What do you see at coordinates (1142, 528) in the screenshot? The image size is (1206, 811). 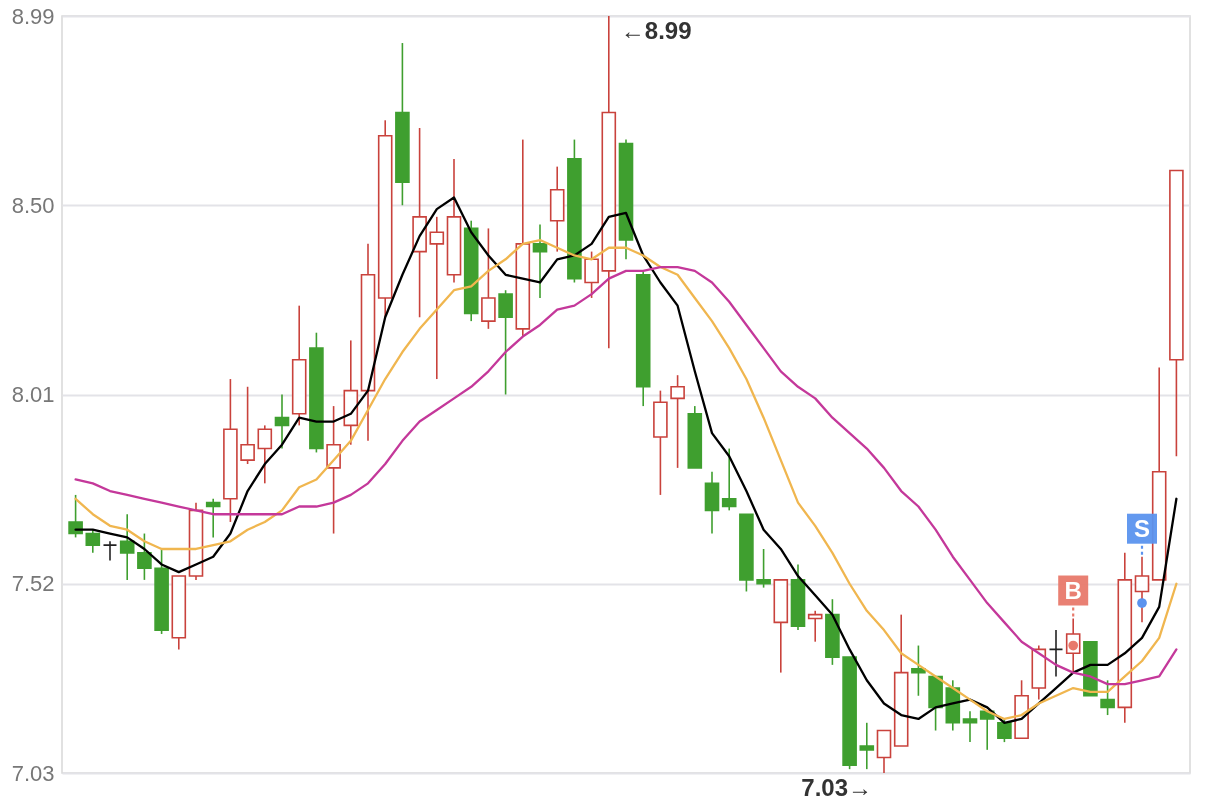 I see `data-label: S` at bounding box center [1142, 528].